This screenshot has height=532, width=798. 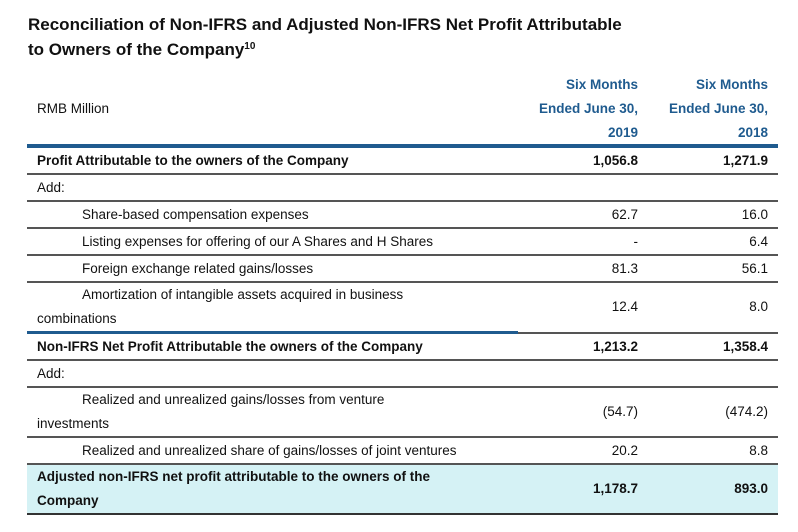 What do you see at coordinates (588, 108) in the screenshot?
I see `column-header-2019: Ended June 30,` at bounding box center [588, 108].